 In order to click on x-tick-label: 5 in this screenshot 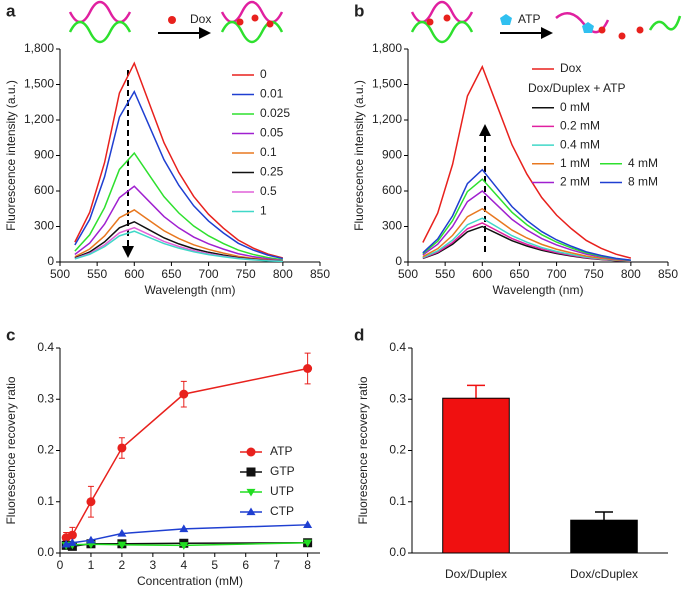, I will do `click(214, 565)`.